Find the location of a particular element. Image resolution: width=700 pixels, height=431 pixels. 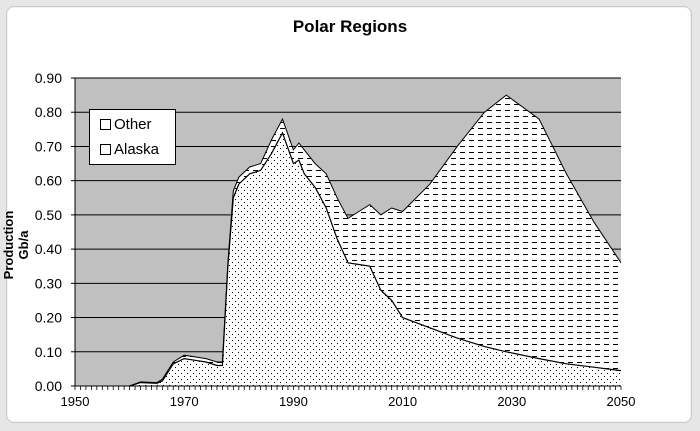

svg-text: 2030 is located at coordinates (511, 401).